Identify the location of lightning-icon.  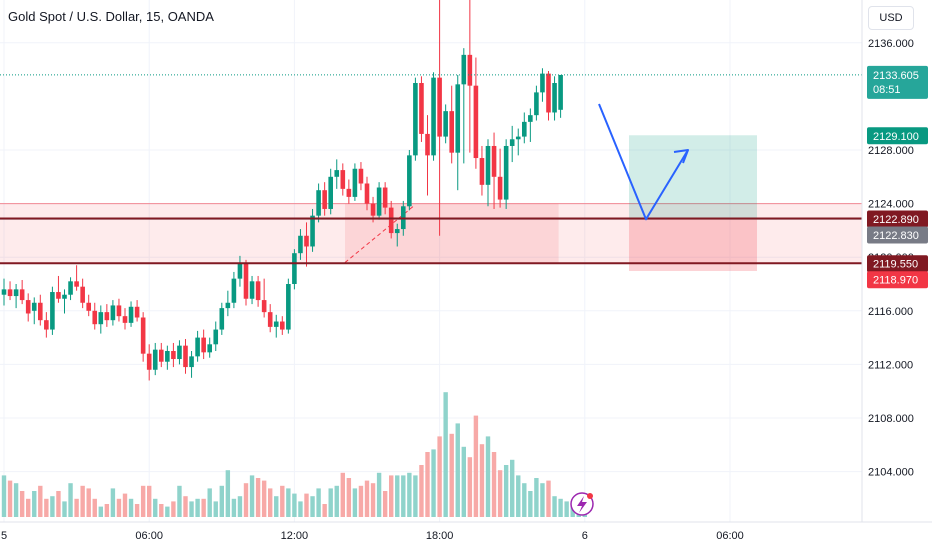
(582, 504).